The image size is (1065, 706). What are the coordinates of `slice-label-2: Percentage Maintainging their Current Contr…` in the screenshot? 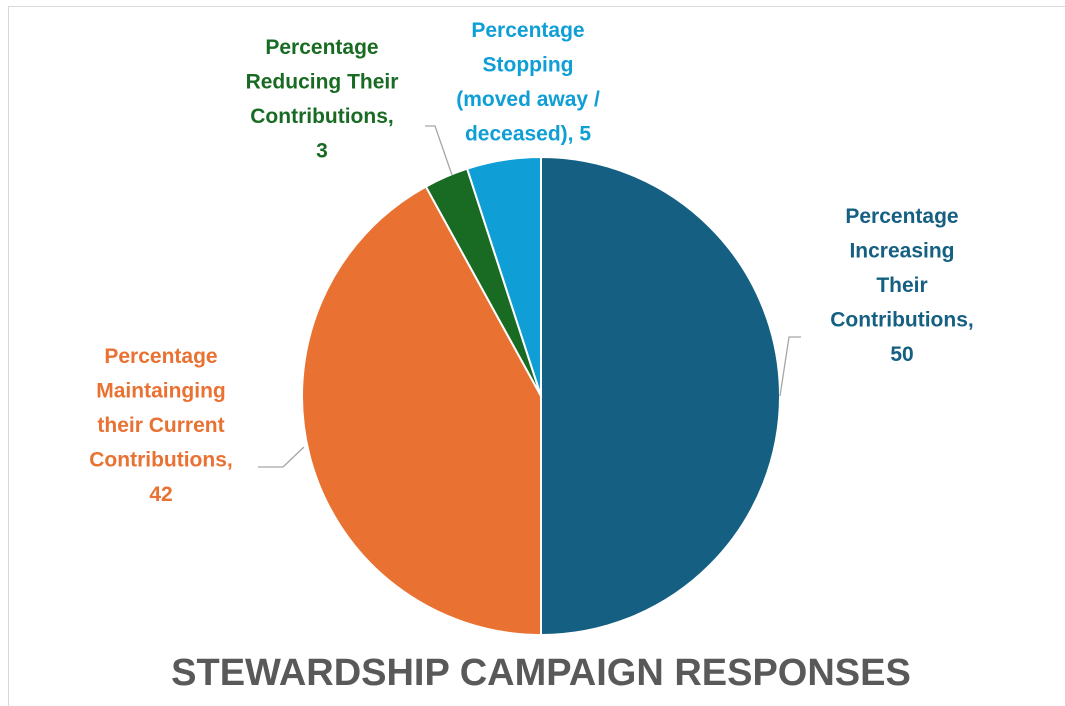 It's located at (160, 425).